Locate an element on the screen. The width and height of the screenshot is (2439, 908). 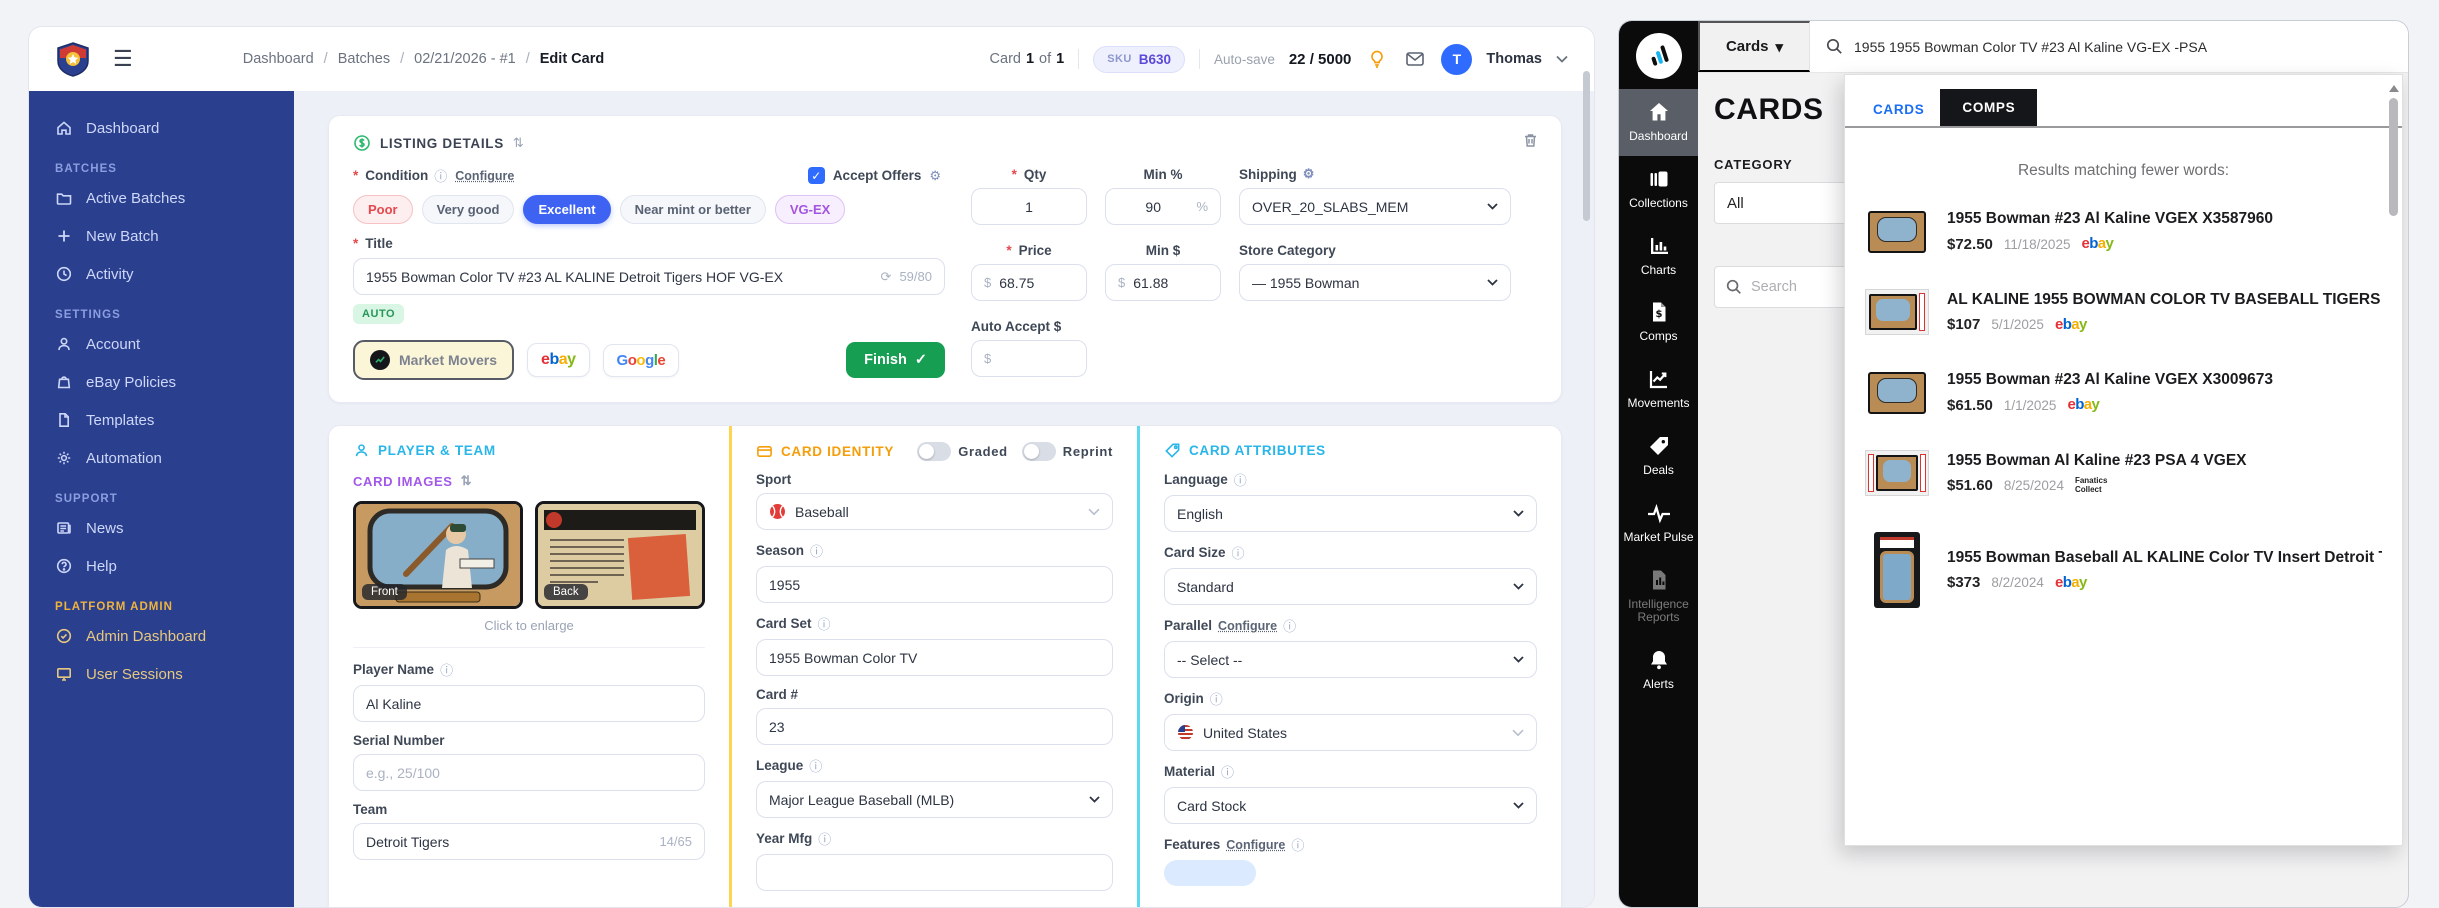
chevron-down-icon is located at coordinates (1562, 59).